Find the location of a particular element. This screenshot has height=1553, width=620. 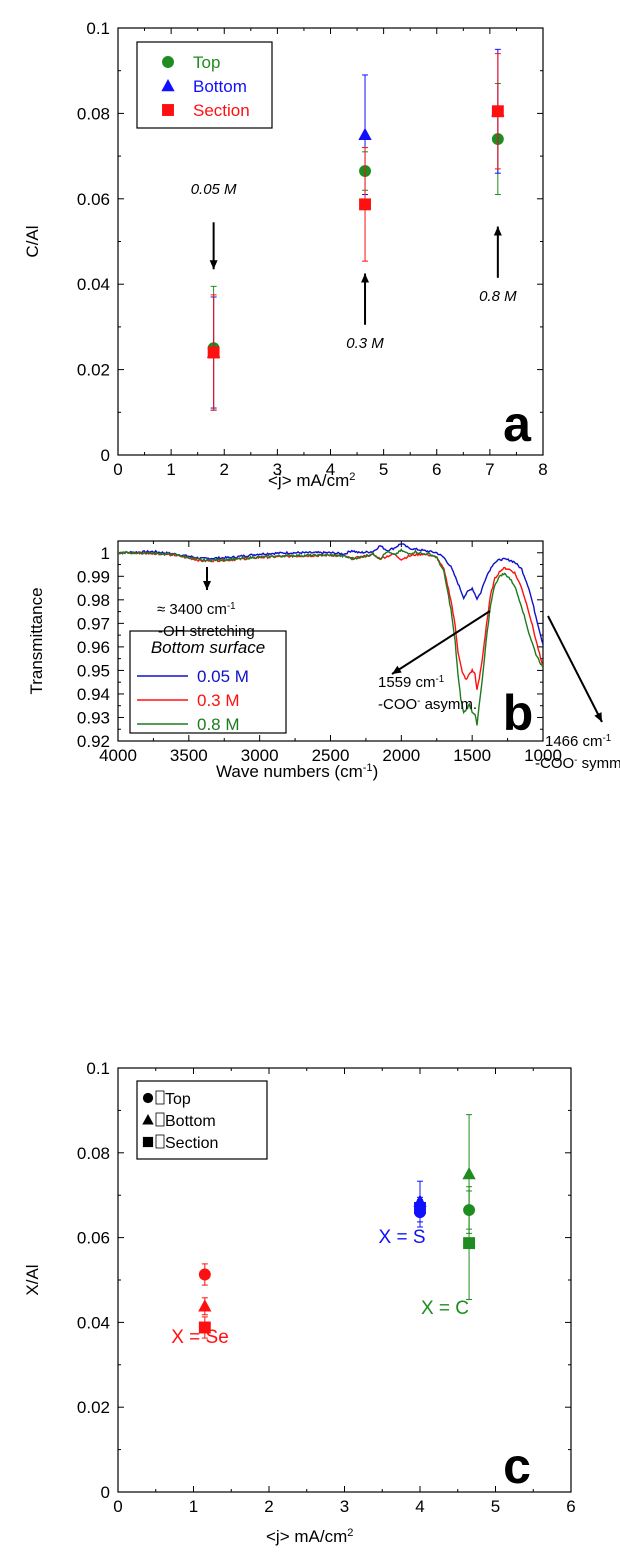

panel-b-xtick-label: 1000 is located at coordinates (543, 755).